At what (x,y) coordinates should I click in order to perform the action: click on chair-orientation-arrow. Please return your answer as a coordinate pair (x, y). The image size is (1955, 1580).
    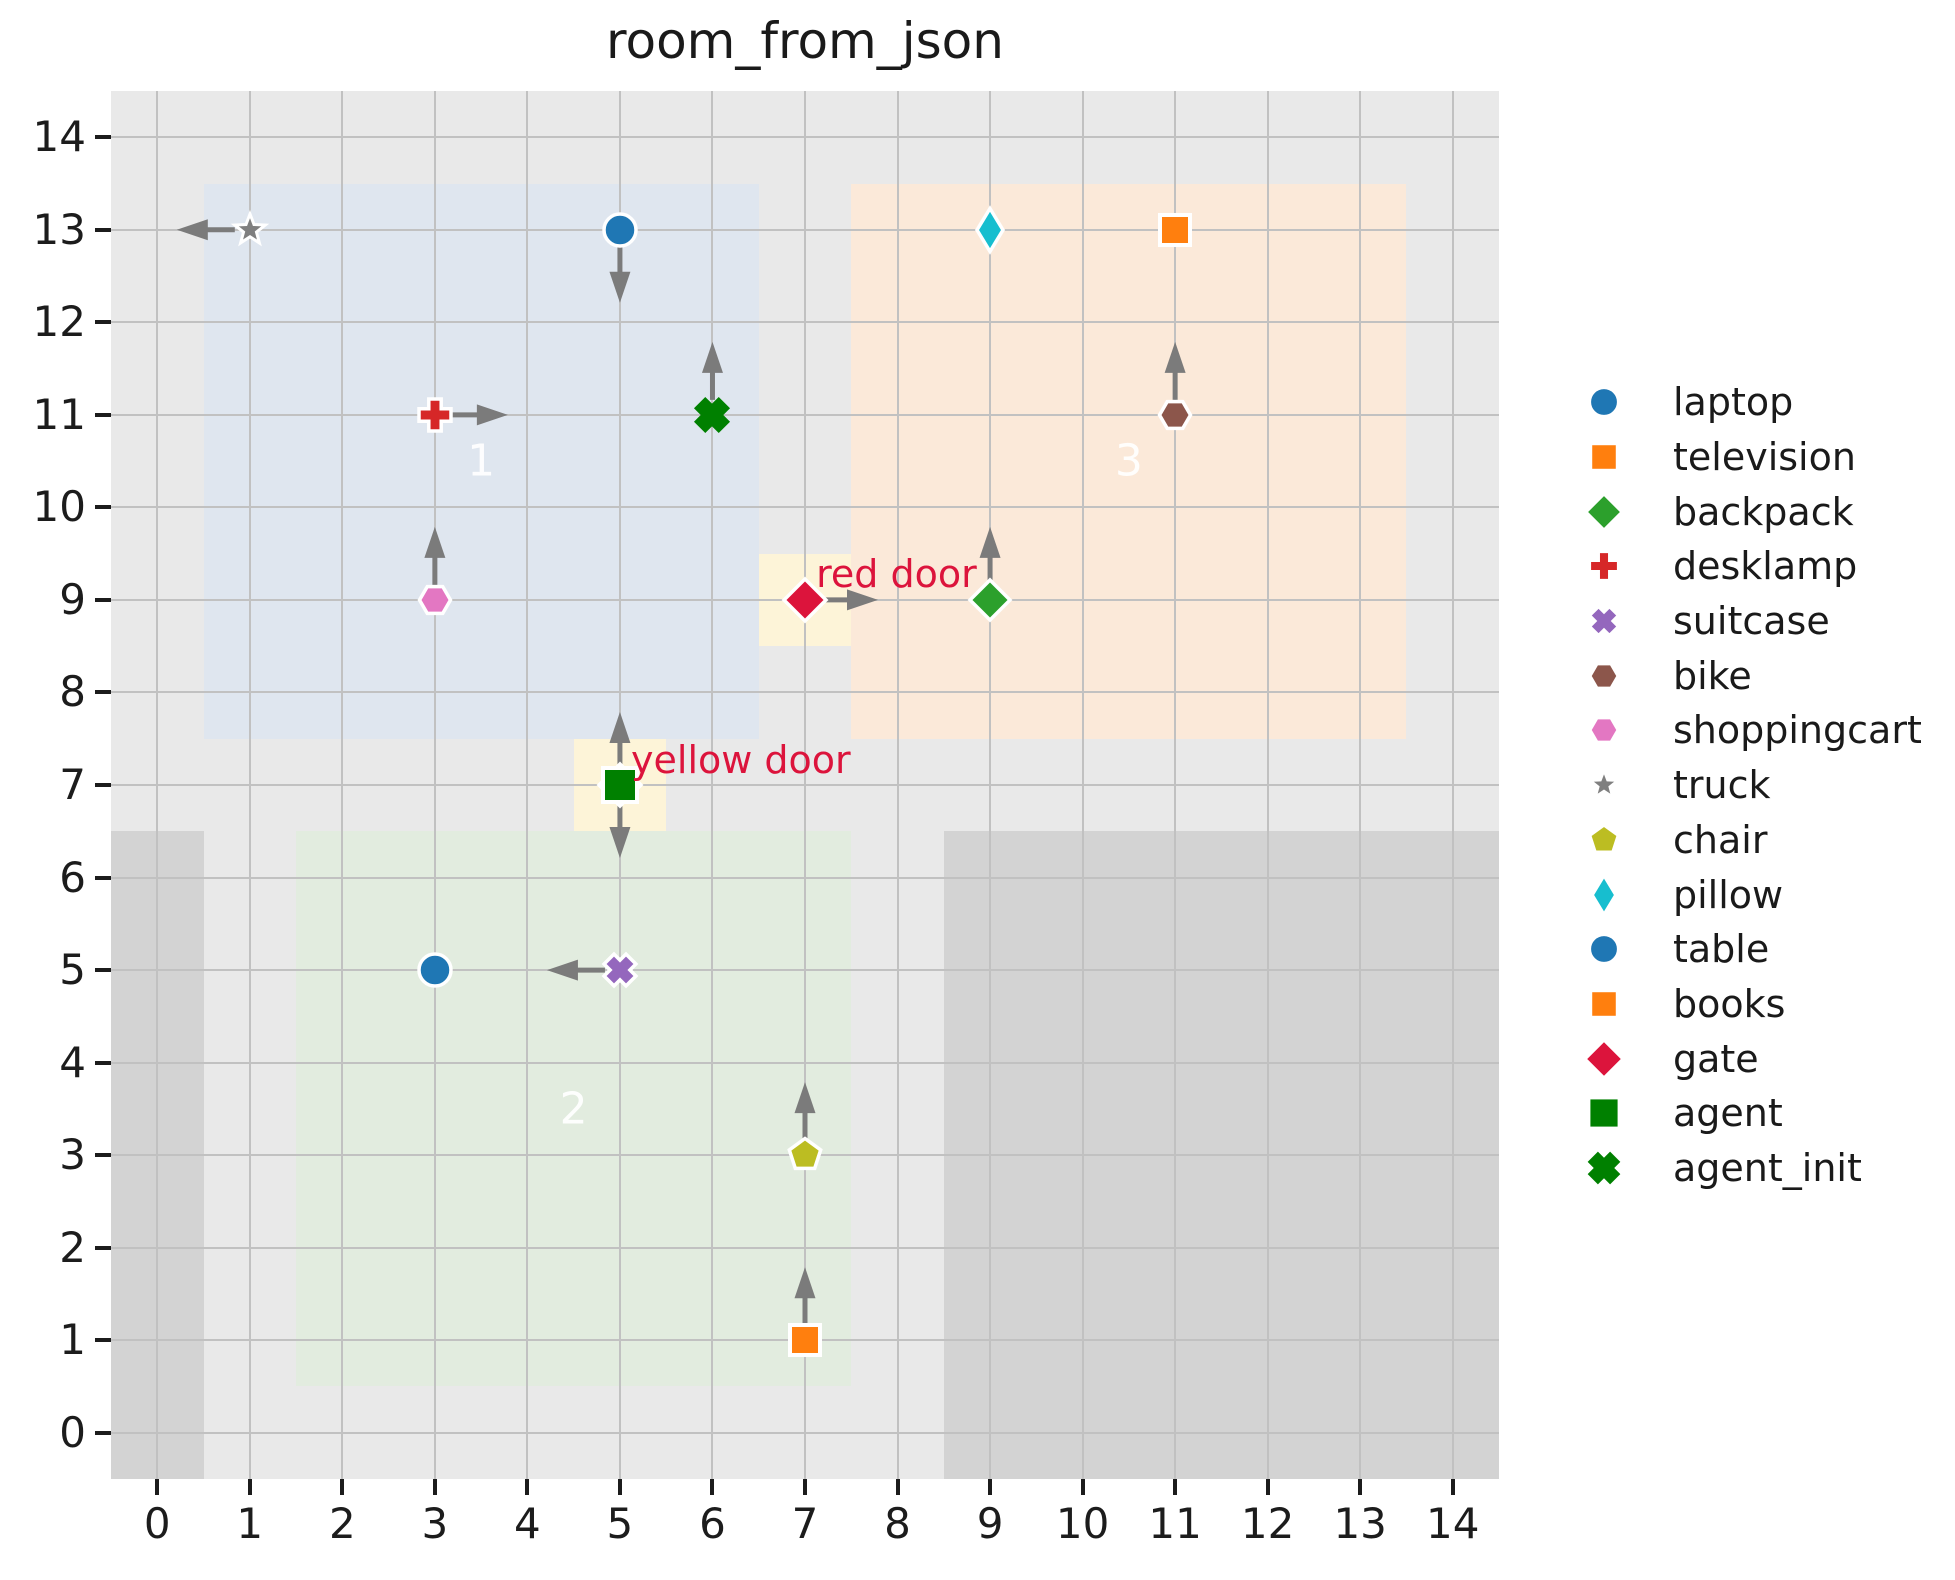
    Looking at the image, I should click on (805, 1111).